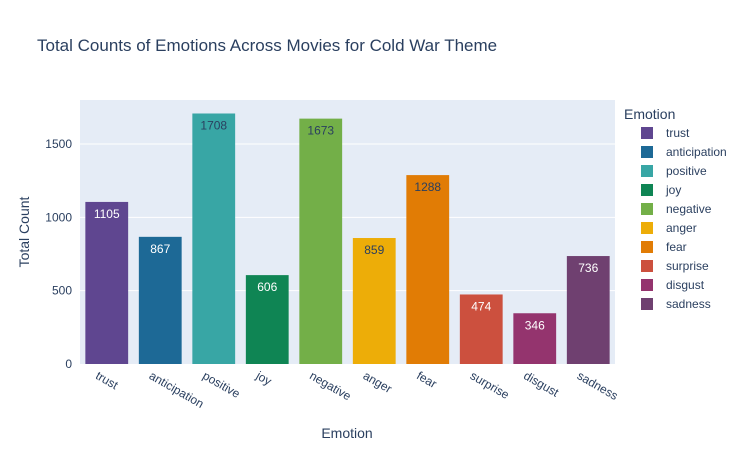 The image size is (753, 455). Describe the element at coordinates (689, 209) in the screenshot. I see `legend-item-negative: negative` at that location.